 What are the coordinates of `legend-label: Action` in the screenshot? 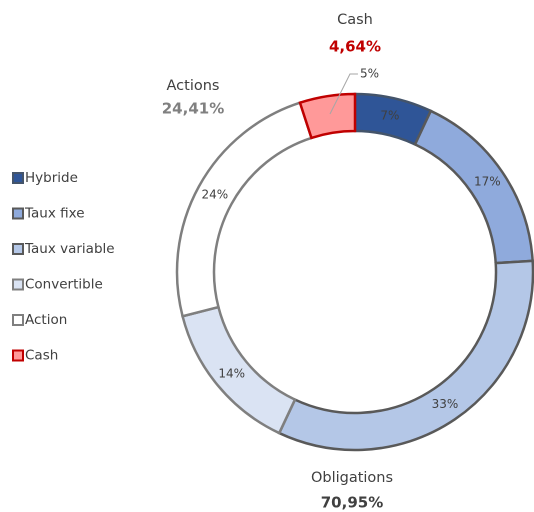 It's located at (46, 320).